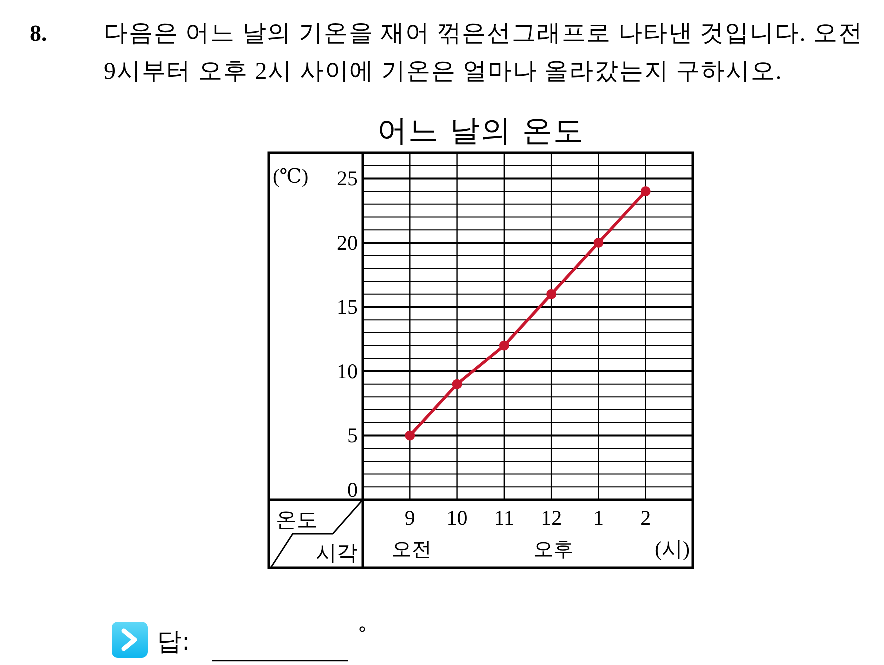 Image resolution: width=884 pixels, height=665 pixels. I want to click on y-tick-label: 15, so click(347, 307).